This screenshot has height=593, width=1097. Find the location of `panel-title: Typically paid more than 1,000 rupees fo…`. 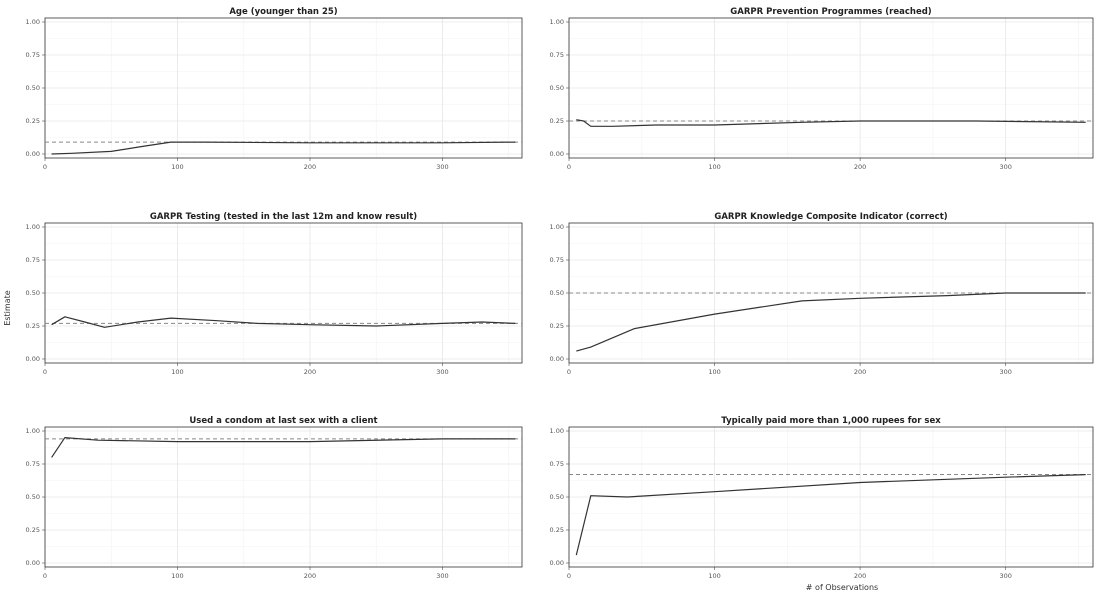

panel-title: Typically paid more than 1,000 rupees fo… is located at coordinates (831, 421).